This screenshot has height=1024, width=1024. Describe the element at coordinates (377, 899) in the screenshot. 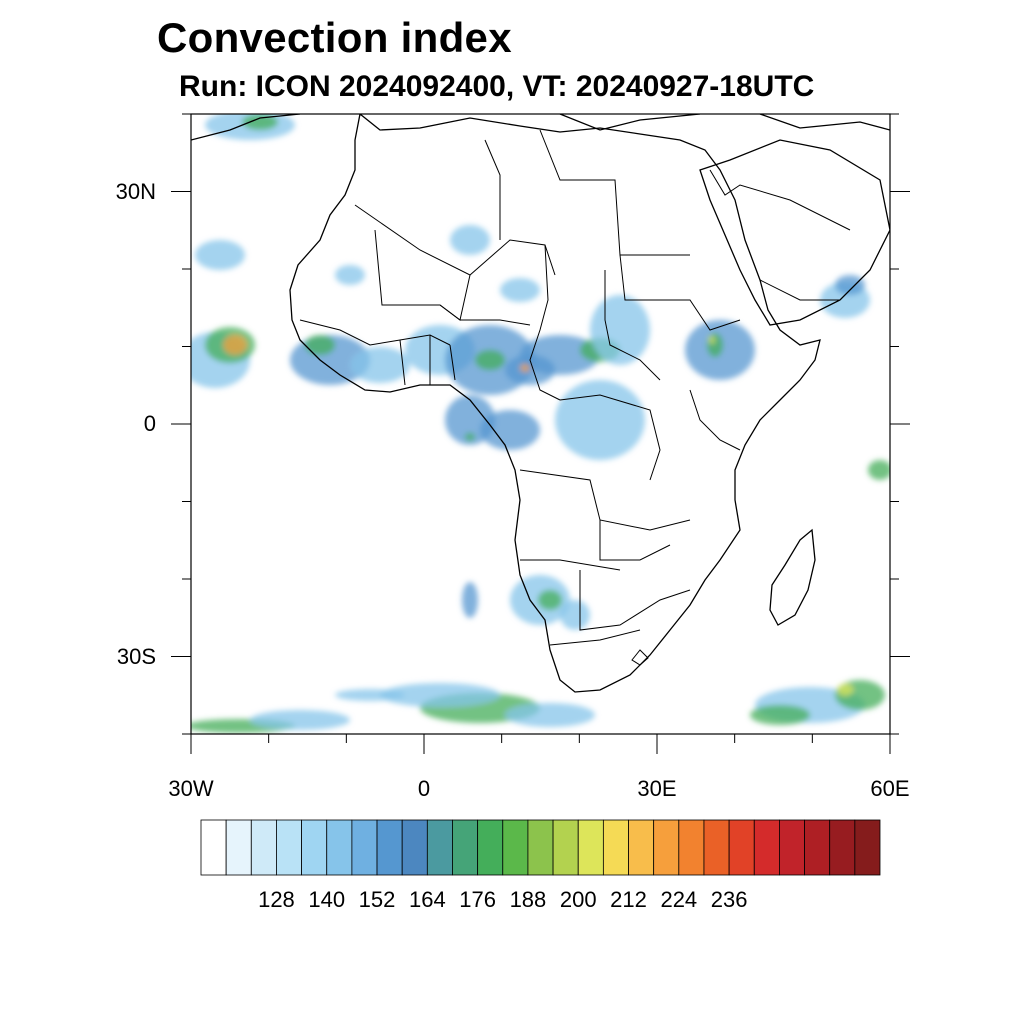

I see `colorbar-label: 152` at that location.